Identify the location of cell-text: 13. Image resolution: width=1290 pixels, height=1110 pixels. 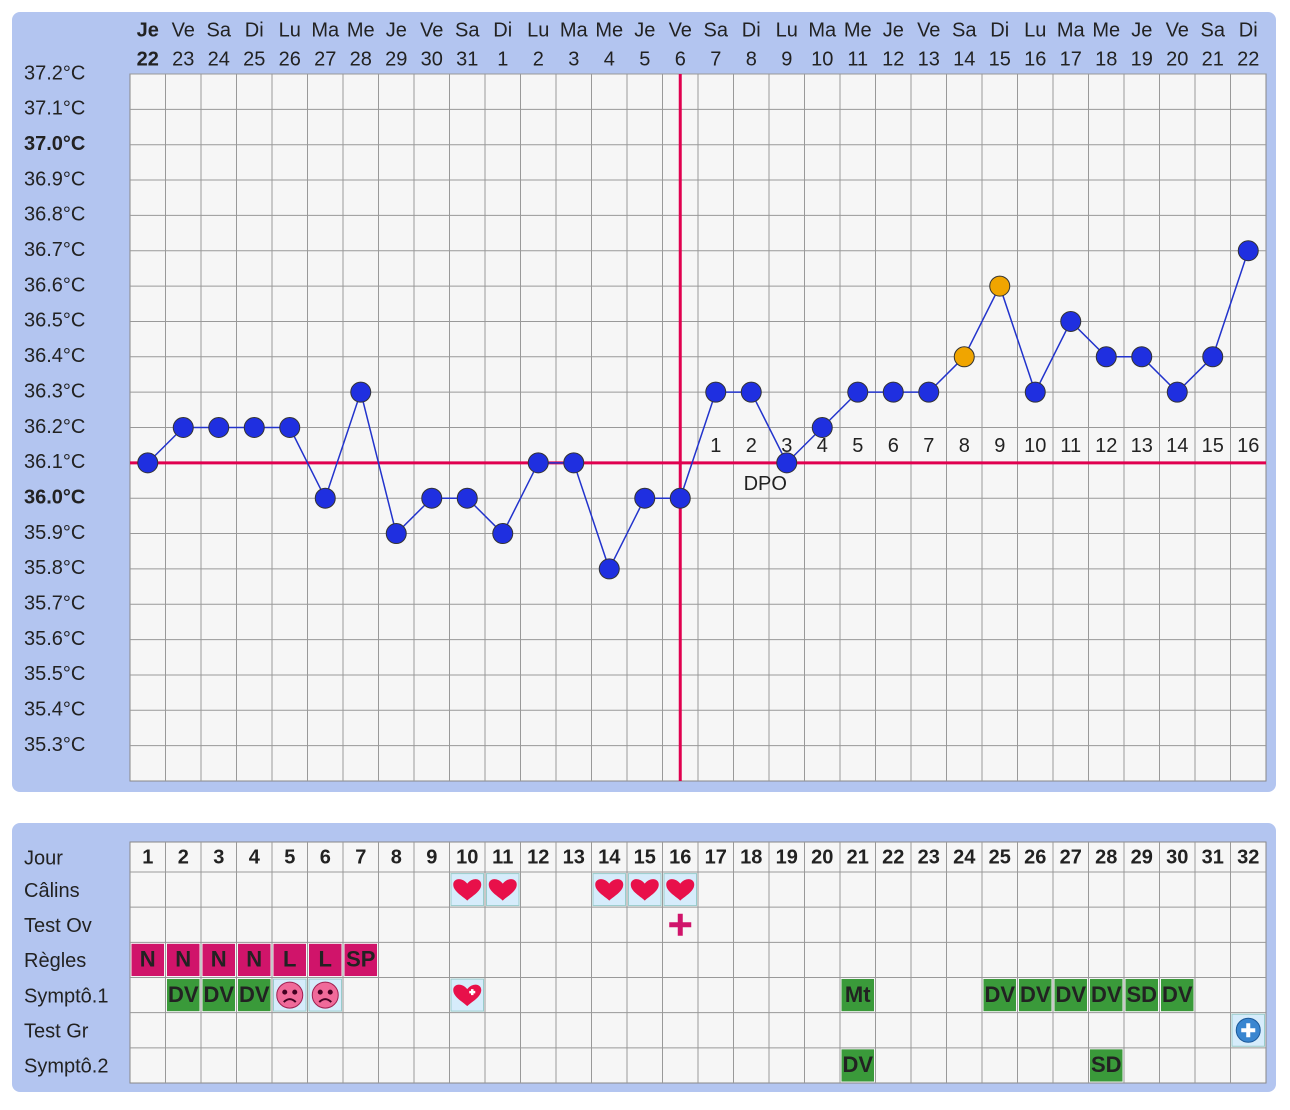
(574, 857).